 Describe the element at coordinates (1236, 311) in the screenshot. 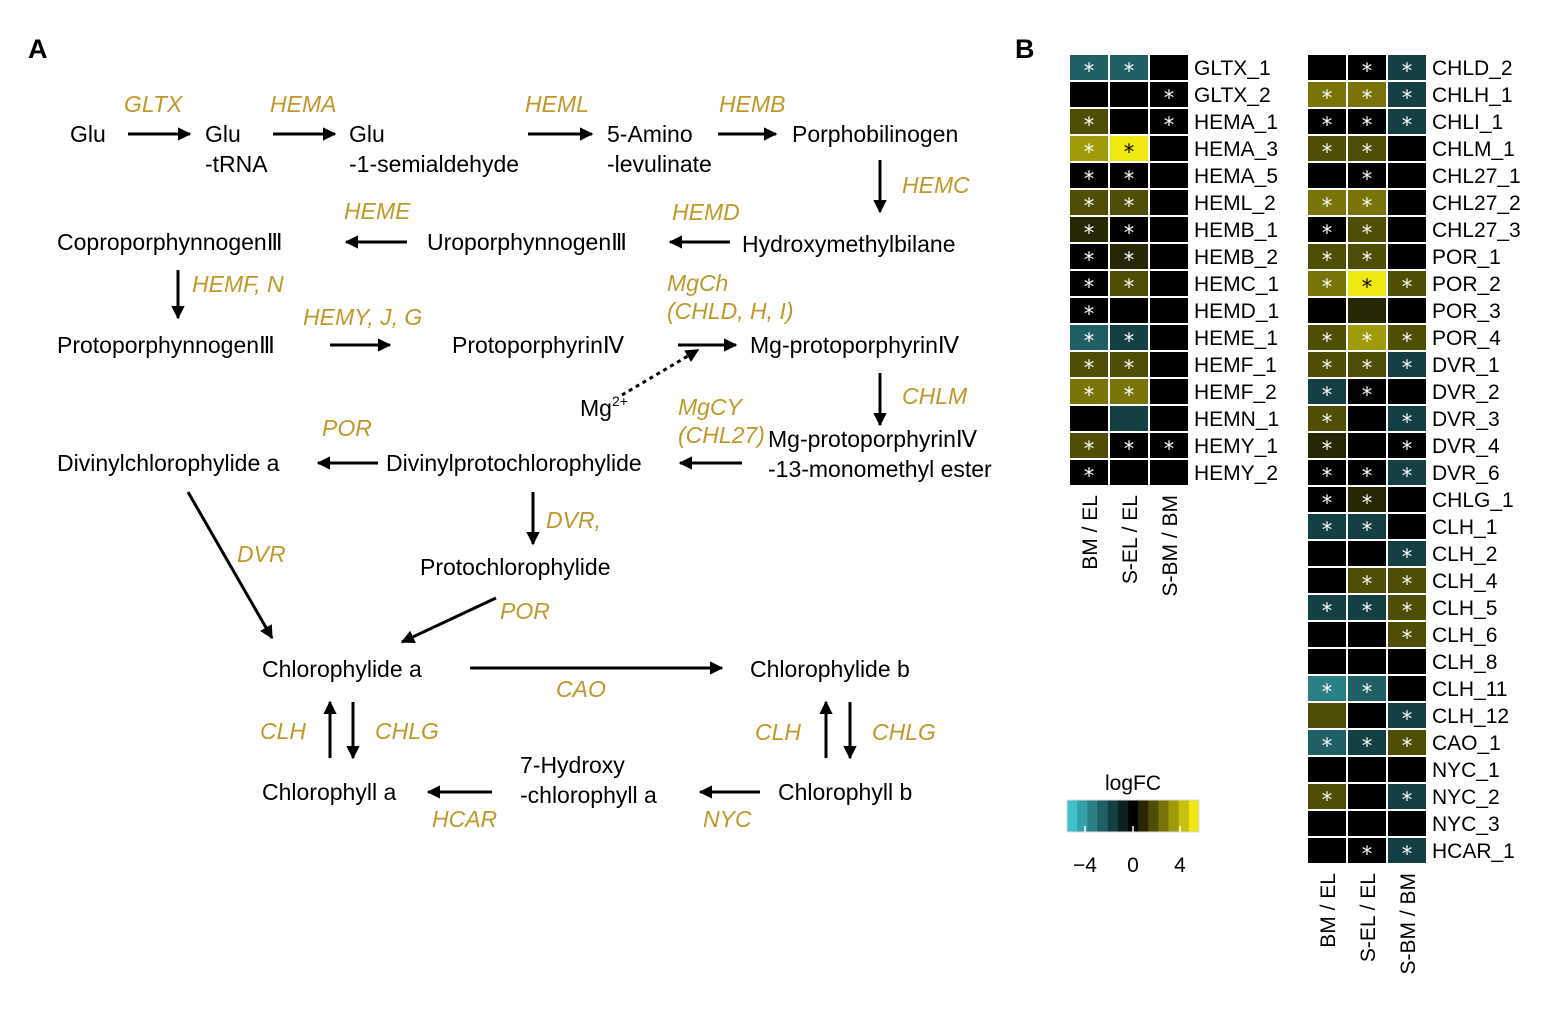

I see `gene-label: HEMD_1` at that location.